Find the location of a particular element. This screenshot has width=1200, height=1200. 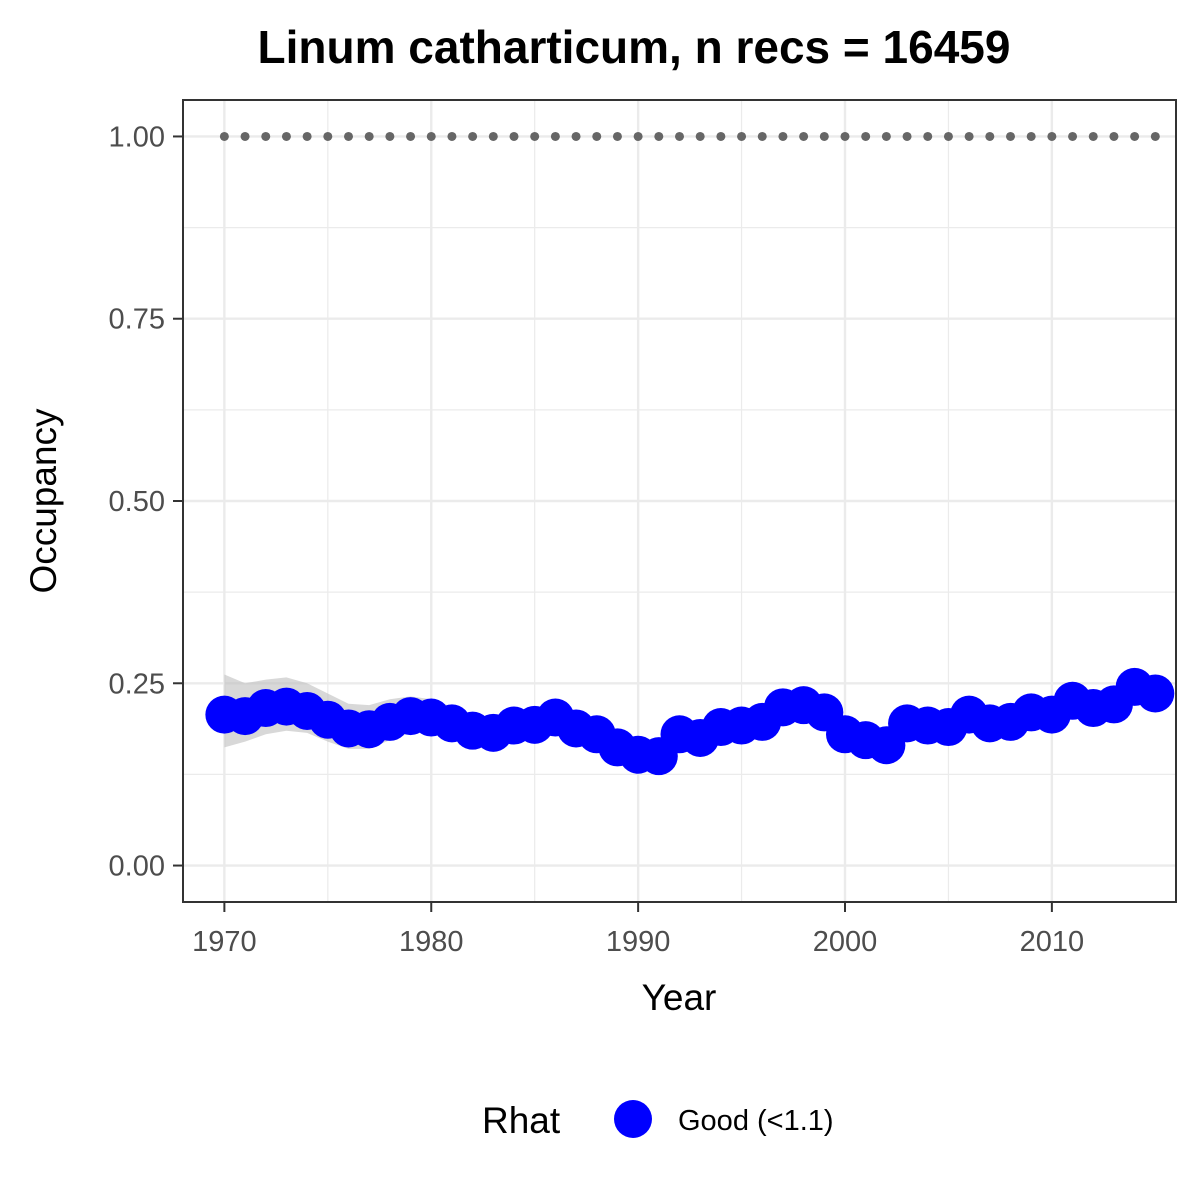

x-axis-title: Year is located at coordinates (679, 997).